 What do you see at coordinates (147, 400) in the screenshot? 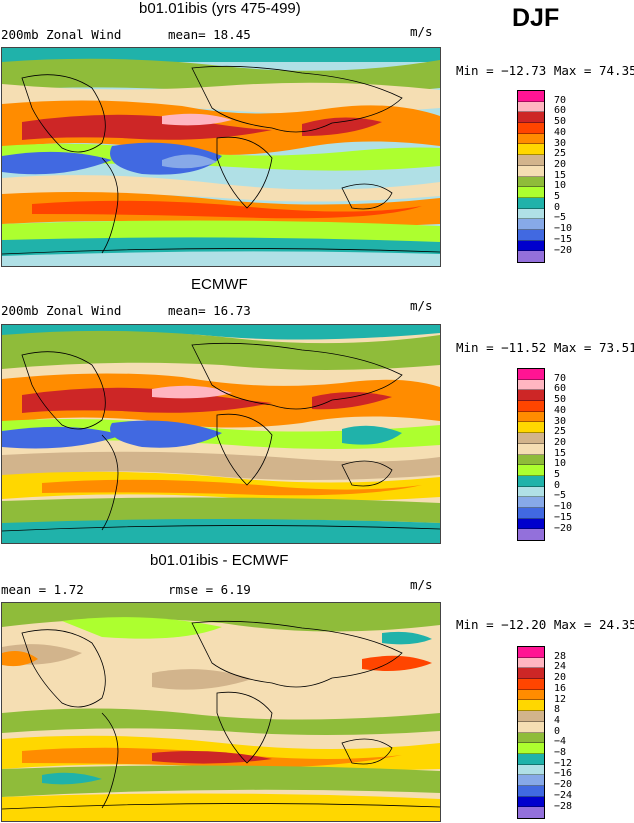
I see `map-2-jet-n-red` at bounding box center [147, 400].